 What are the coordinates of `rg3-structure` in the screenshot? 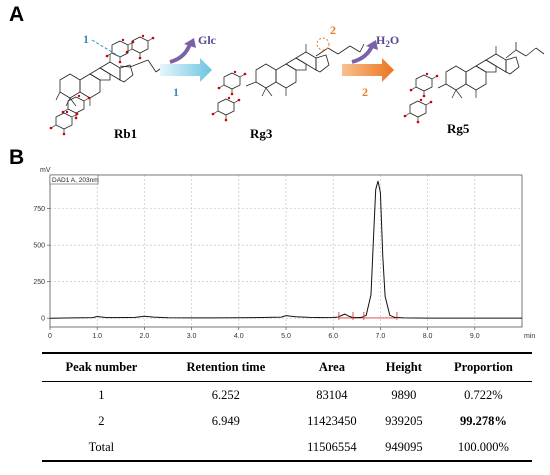 It's located at (288, 79).